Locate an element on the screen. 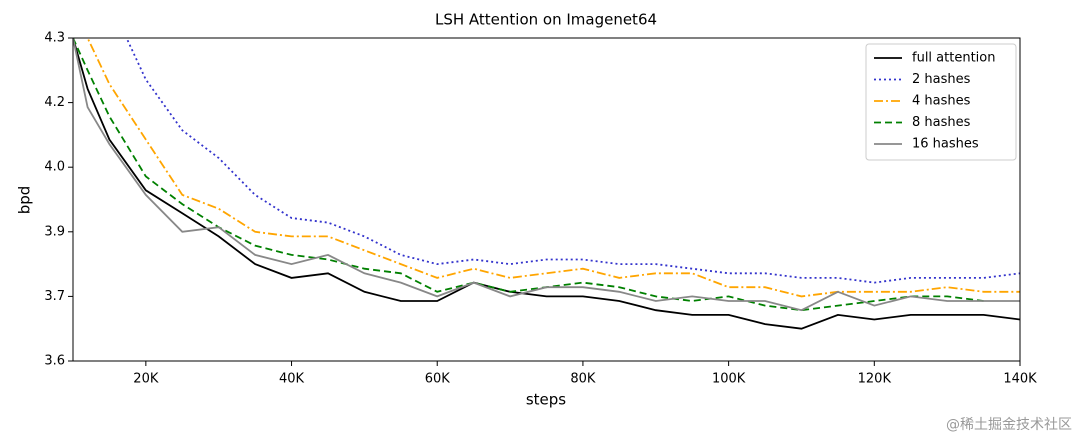 The width and height of the screenshot is (1080, 439). y-axis-label: bpd is located at coordinates (25, 200).